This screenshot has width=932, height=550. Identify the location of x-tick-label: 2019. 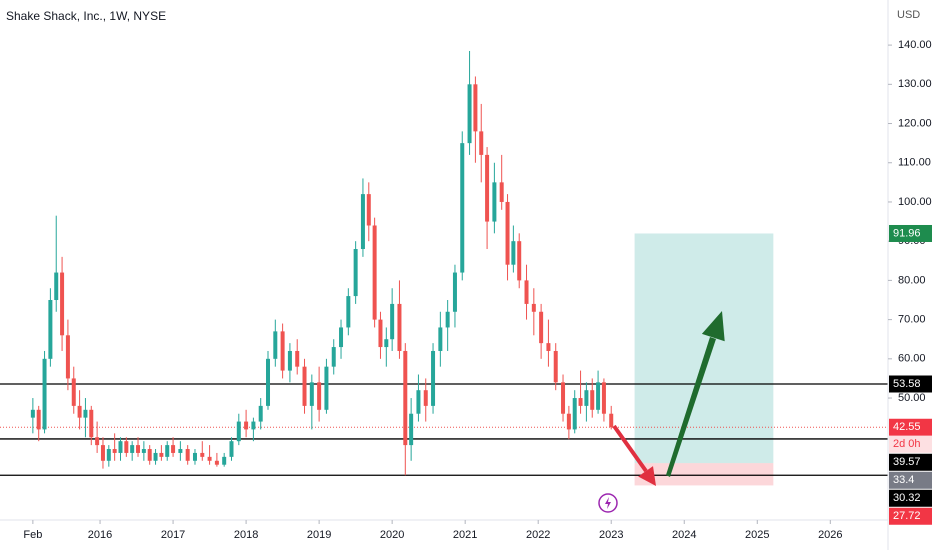
(319, 535).